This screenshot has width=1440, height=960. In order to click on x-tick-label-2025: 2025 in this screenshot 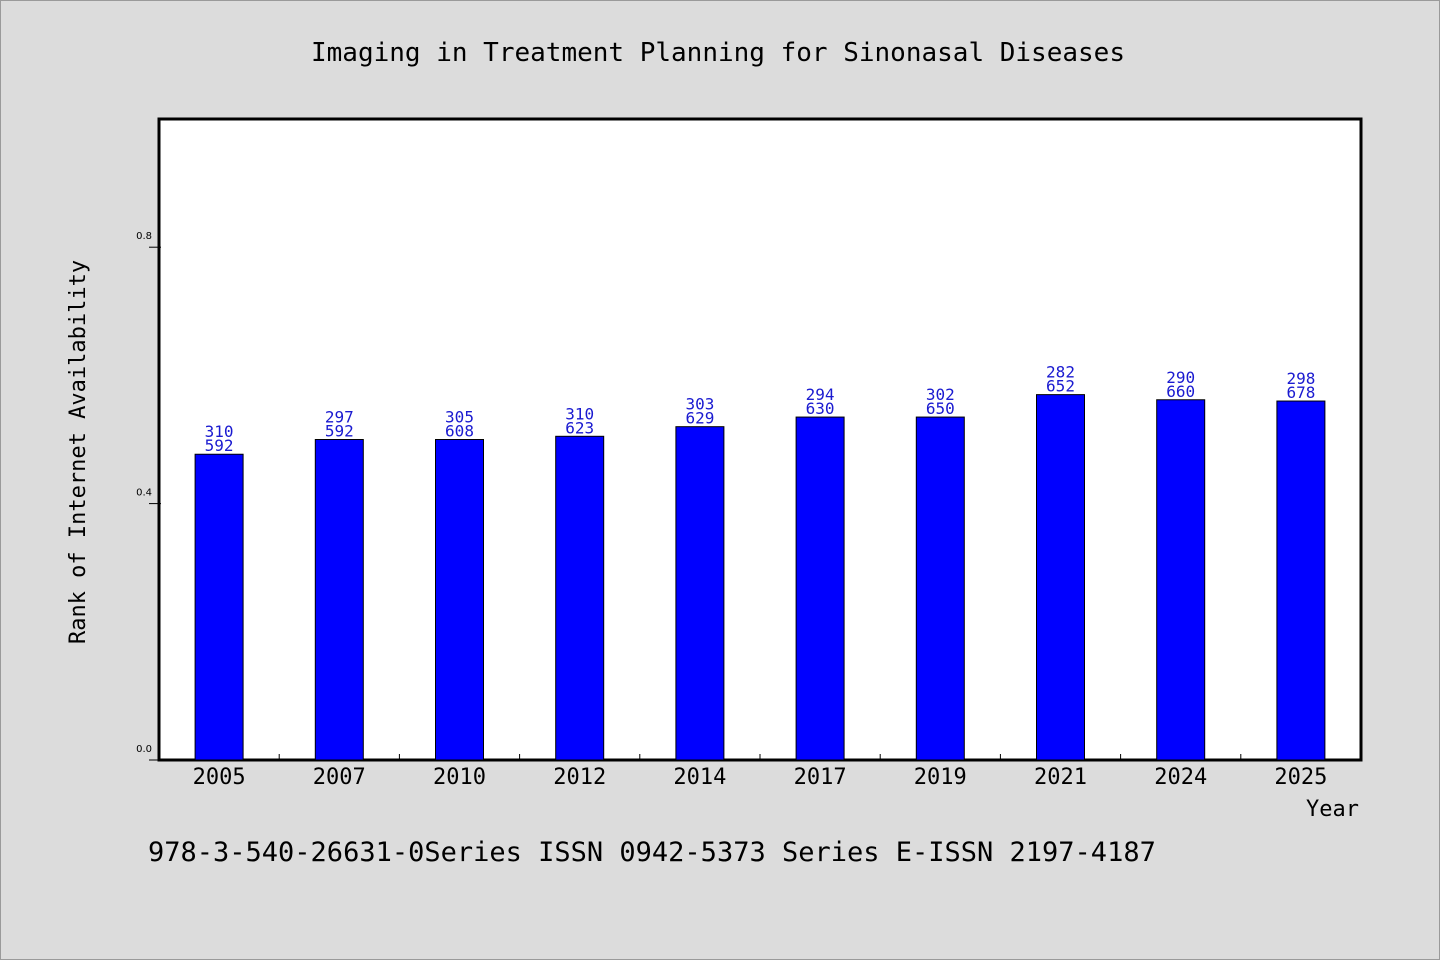, I will do `click(1300, 777)`.